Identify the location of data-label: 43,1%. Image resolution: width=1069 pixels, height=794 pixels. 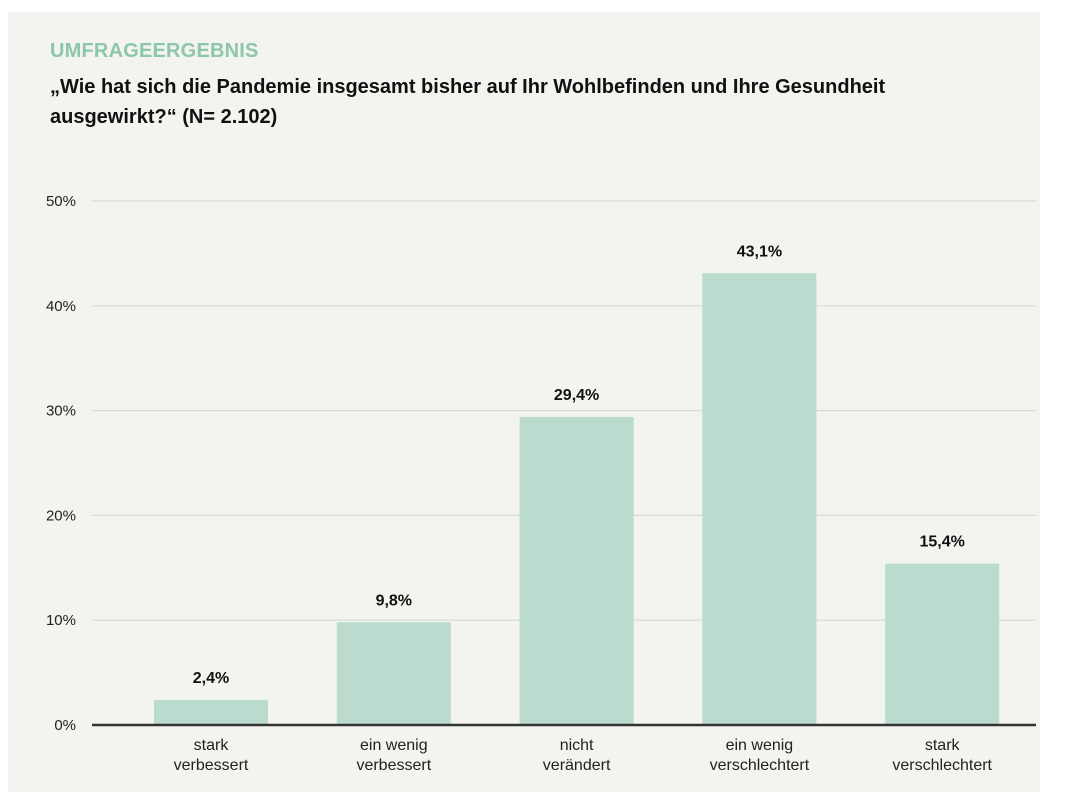
(759, 251).